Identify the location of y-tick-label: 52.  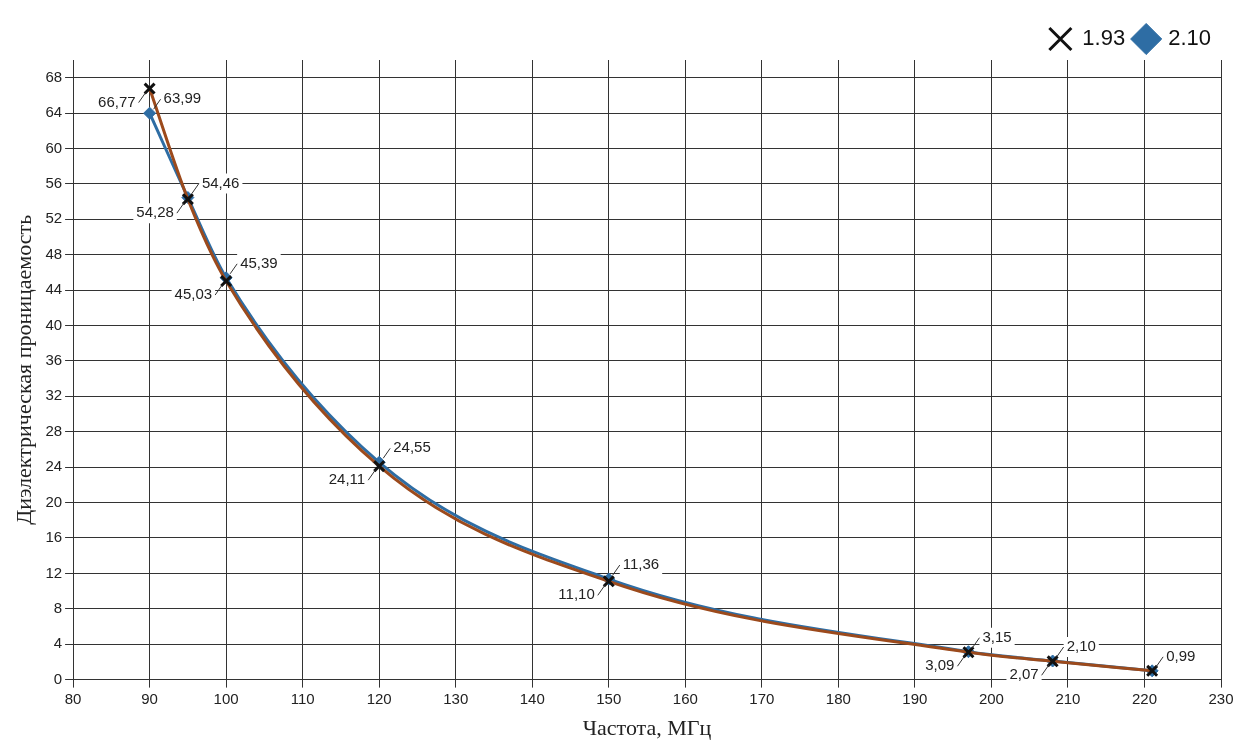
(54, 218).